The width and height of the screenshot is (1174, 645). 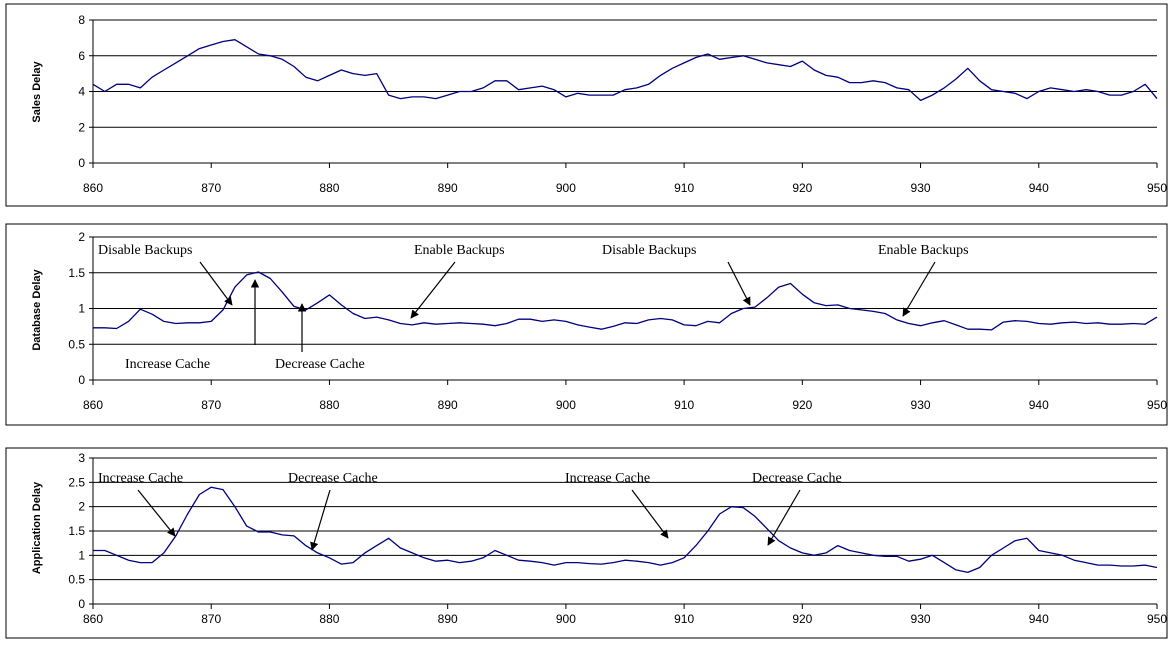 What do you see at coordinates (76, 482) in the screenshot?
I see `application-delay-ytick-label: 2.5` at bounding box center [76, 482].